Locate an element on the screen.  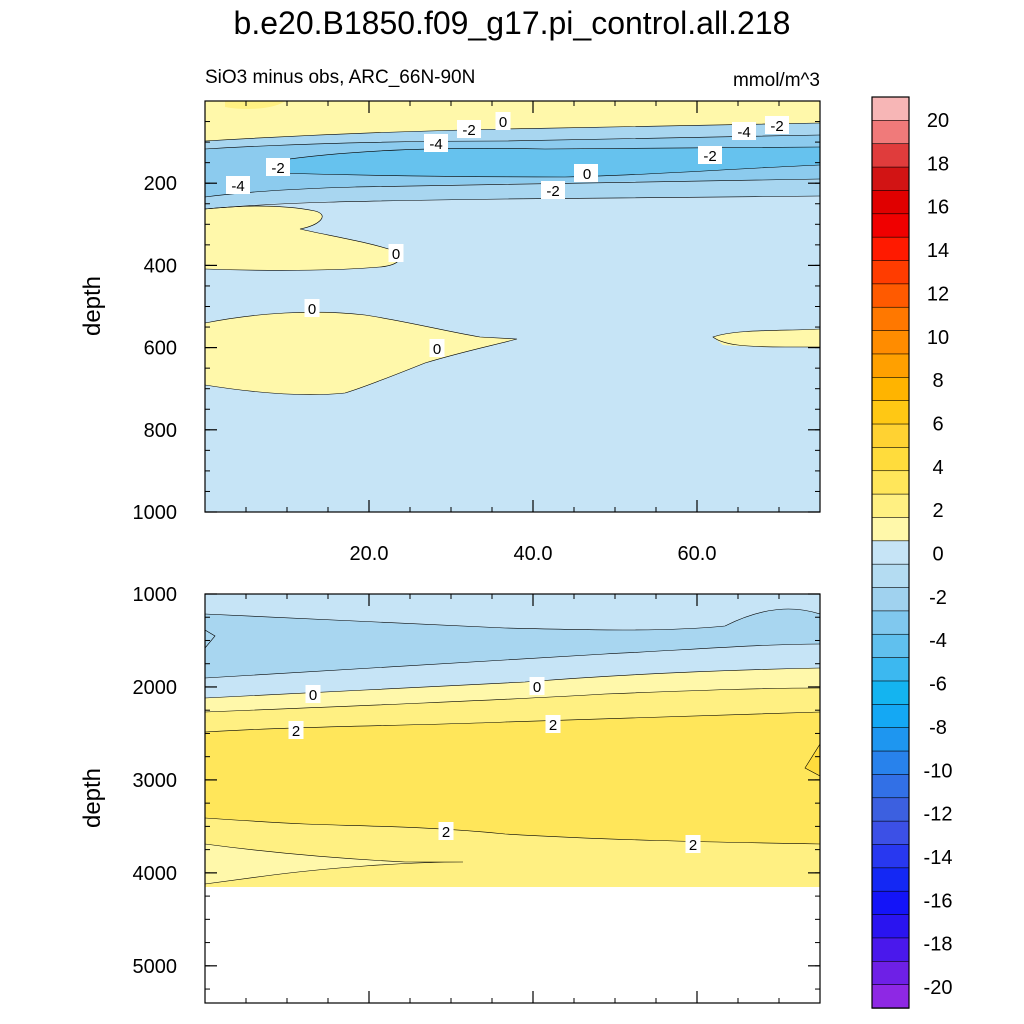
colorbar-label: -18 is located at coordinates (938, 945).